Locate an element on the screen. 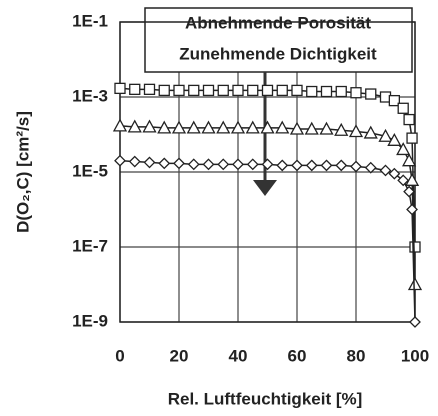  annotation-box is located at coordinates (278, 40).